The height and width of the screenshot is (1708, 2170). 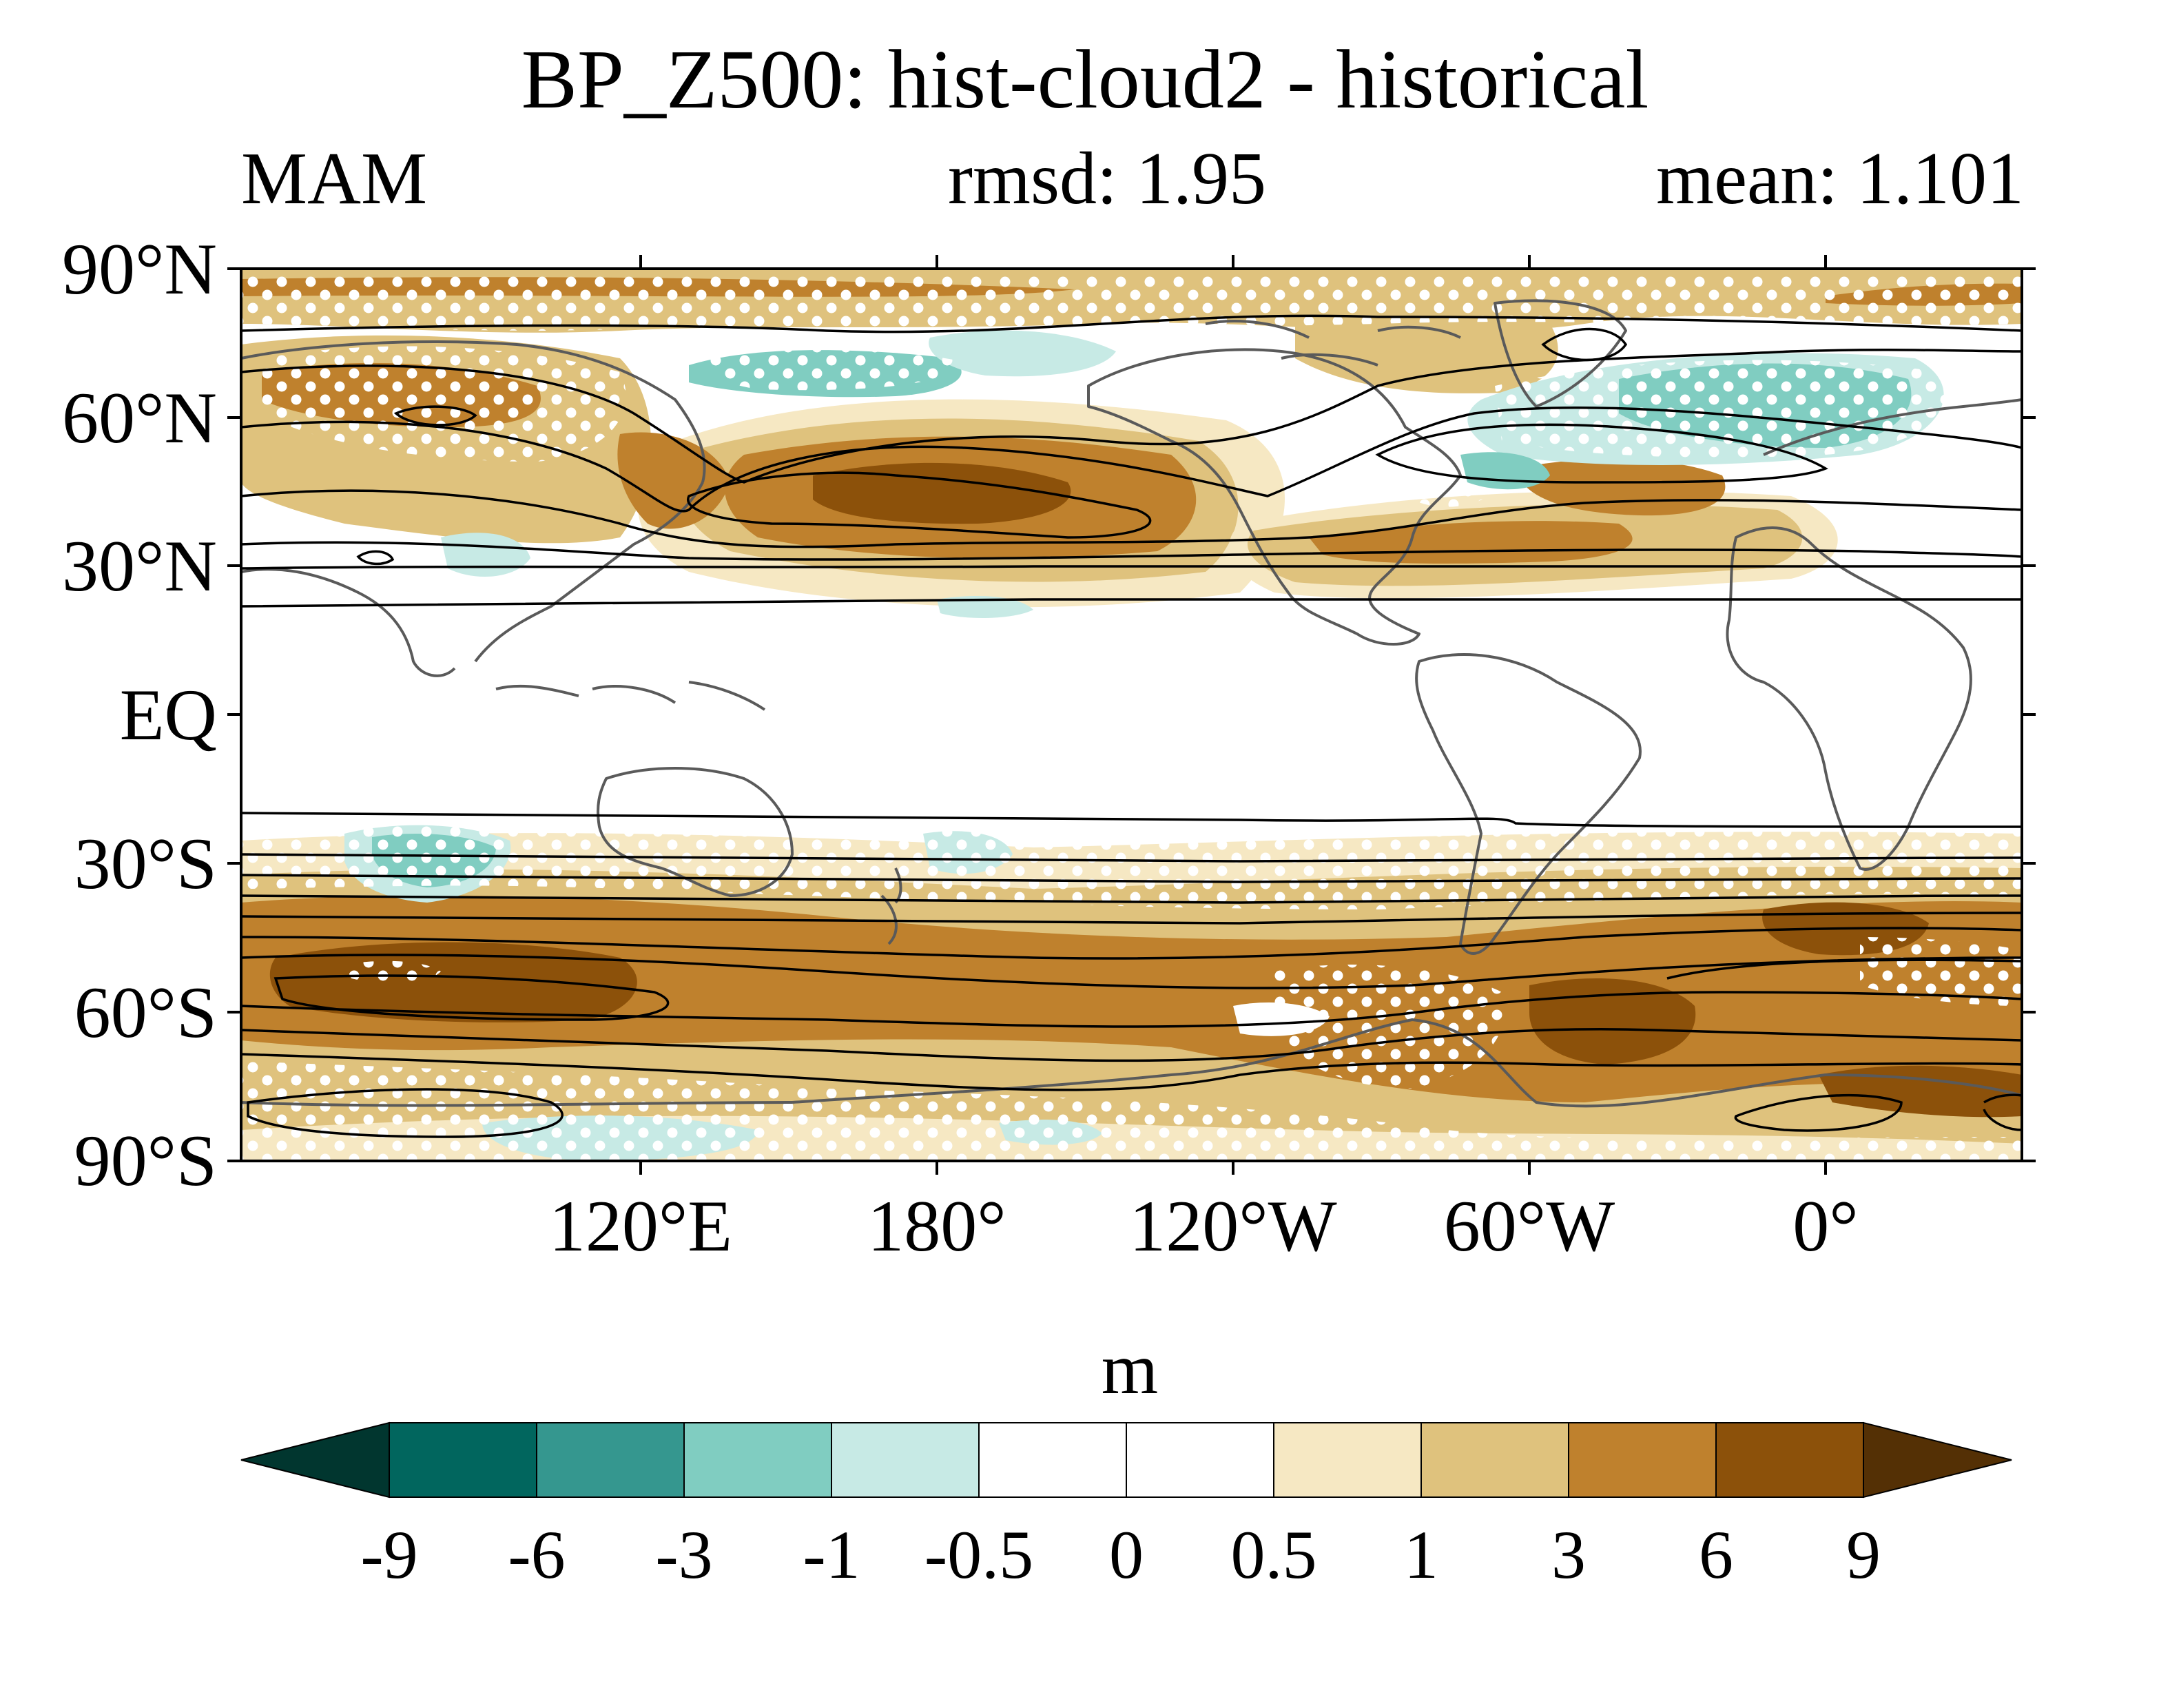 I want to click on shade-sh-dark2, so click(x=1613, y=1021).